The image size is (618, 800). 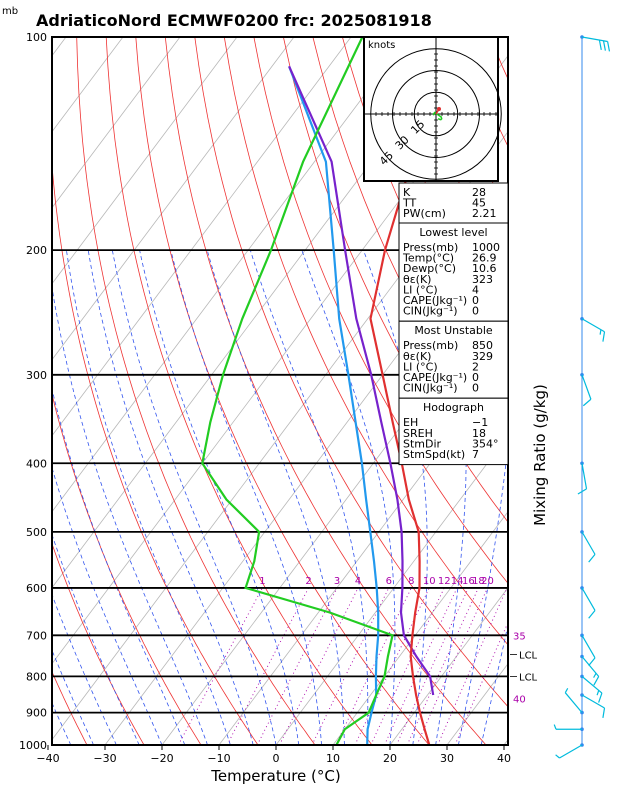 I want to click on pressure-tick-label: 400, so click(x=36, y=463).